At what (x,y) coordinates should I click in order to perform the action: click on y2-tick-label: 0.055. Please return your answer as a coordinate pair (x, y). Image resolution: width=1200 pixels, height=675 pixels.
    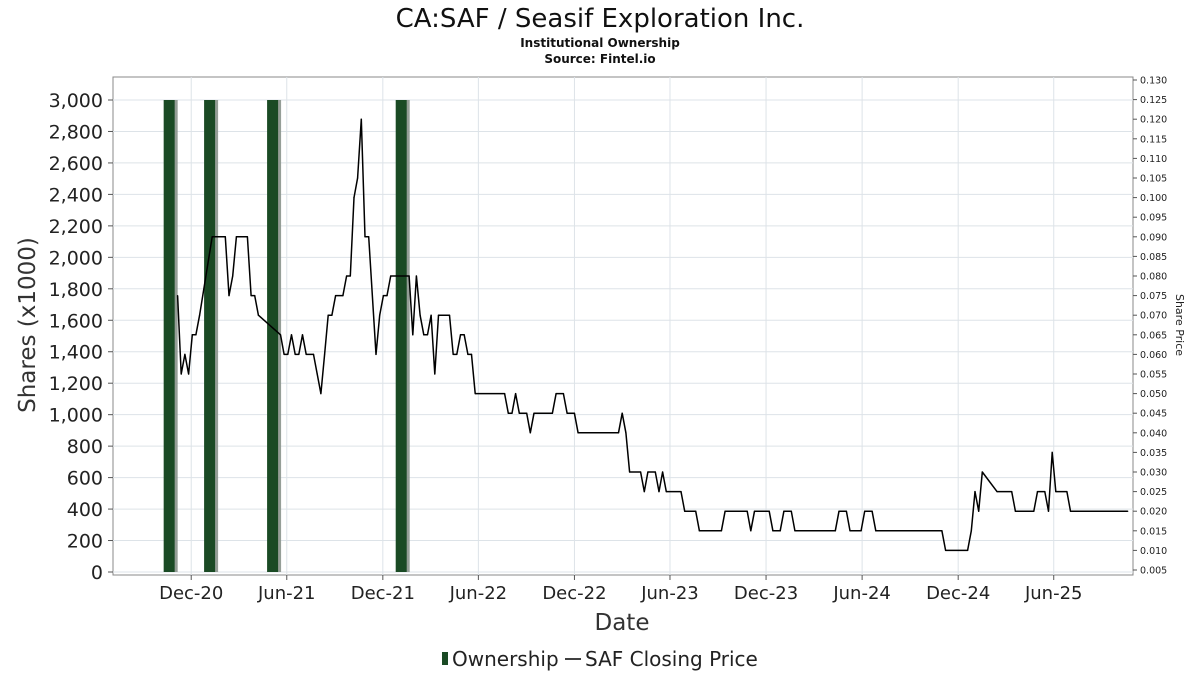
    Looking at the image, I should click on (1153, 375).